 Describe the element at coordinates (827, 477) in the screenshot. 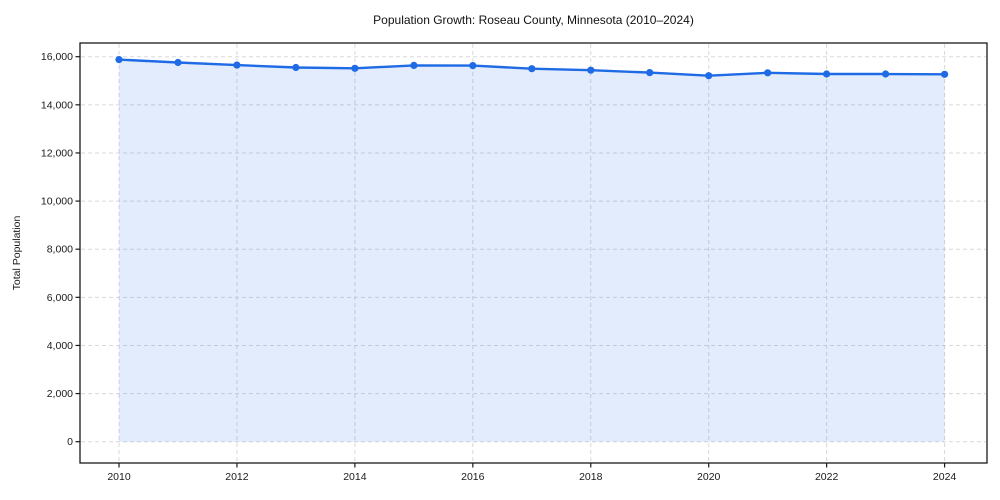

I see `x-tick-label: 2022` at that location.